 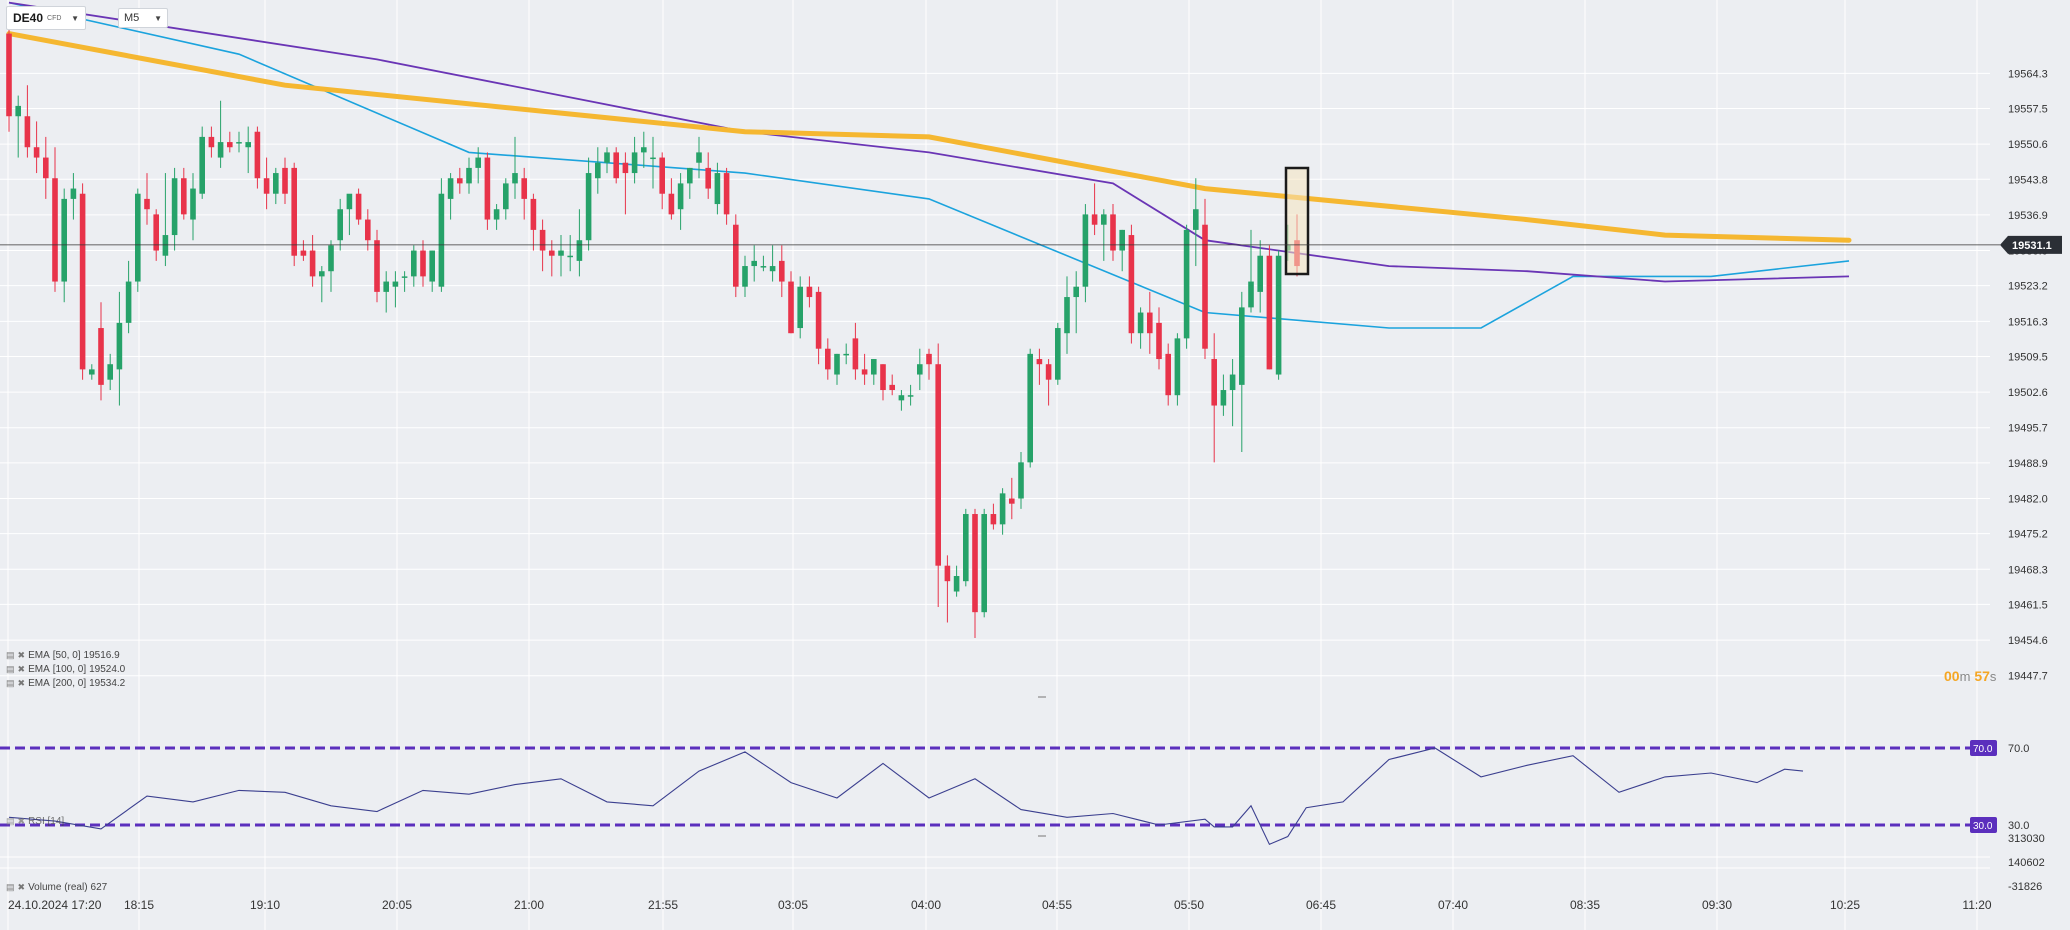 I want to click on rsi-axis-label: 70.0, so click(x=2018, y=749).